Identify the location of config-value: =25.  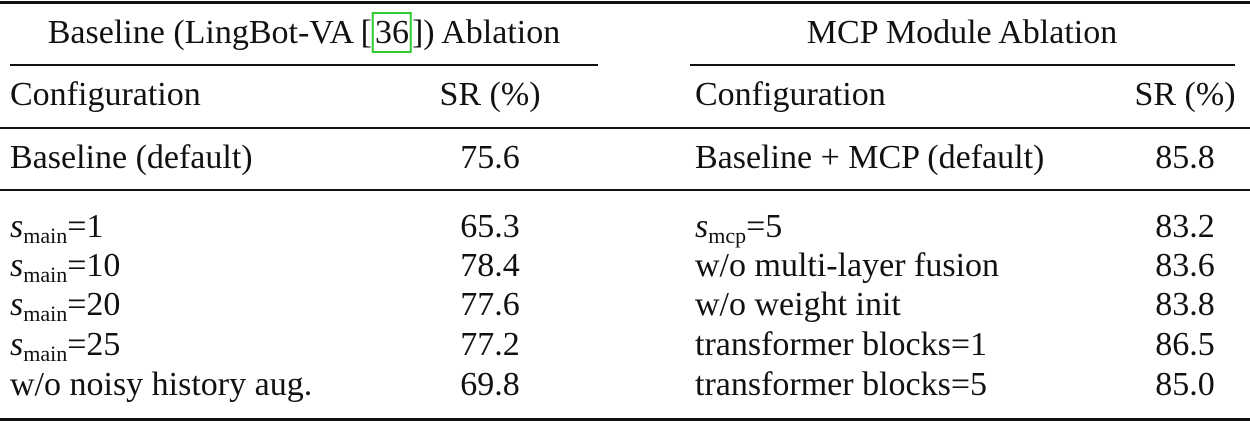
(94, 344).